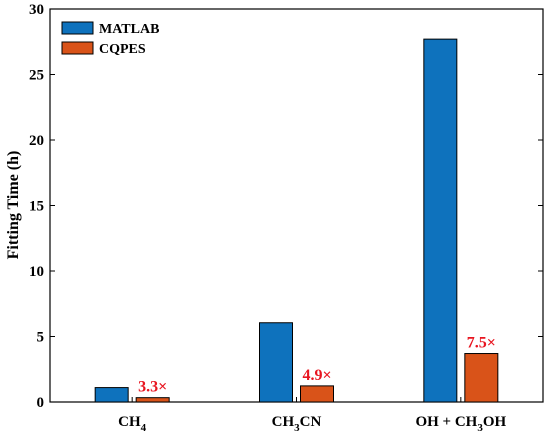 The image size is (550, 433). What do you see at coordinates (36, 141) in the screenshot?
I see `y-tick-label: 20` at bounding box center [36, 141].